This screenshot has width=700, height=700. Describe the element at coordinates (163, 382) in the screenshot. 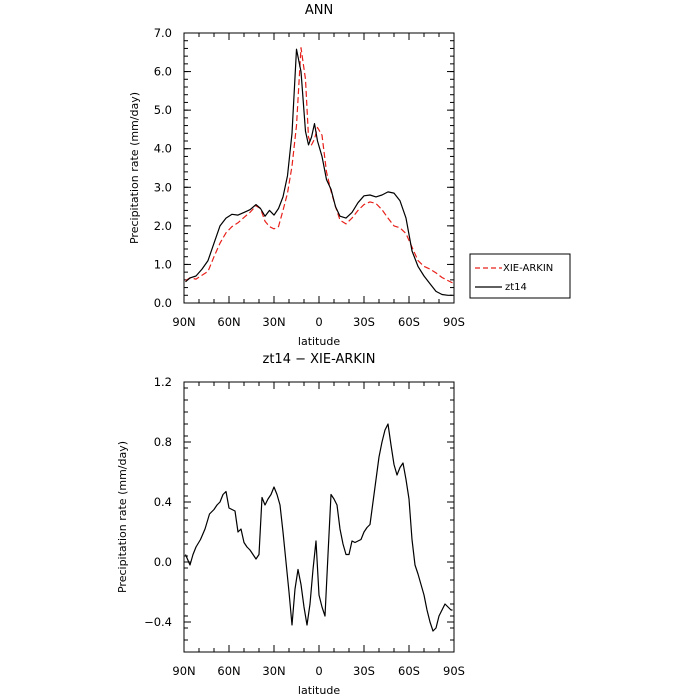

I see `y-tick-label: 1.2` at that location.